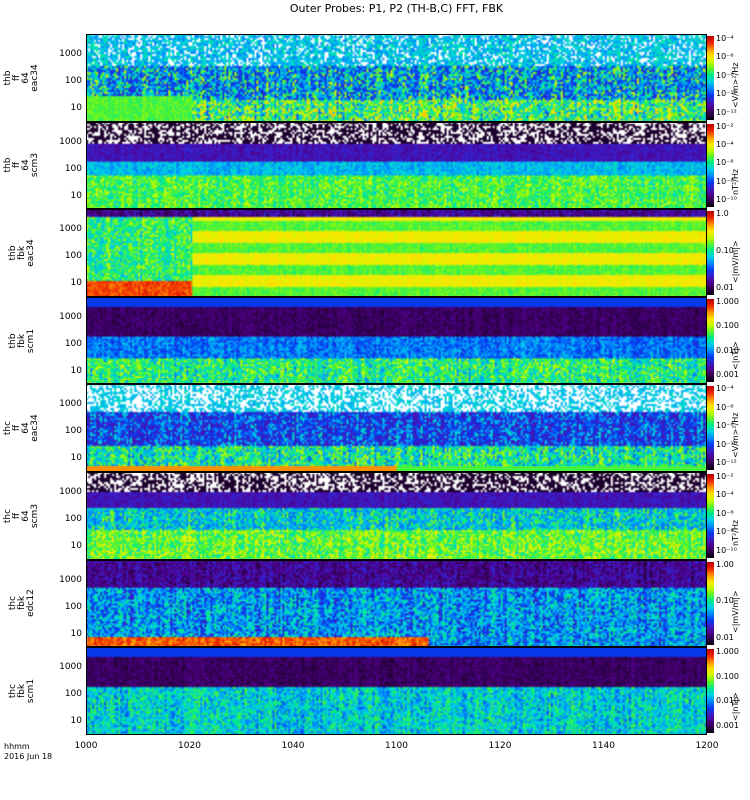 The height and width of the screenshot is (800, 750). Describe the element at coordinates (710, 78) in the screenshot. I see `colorbar-thb_ff_eac34` at that location.